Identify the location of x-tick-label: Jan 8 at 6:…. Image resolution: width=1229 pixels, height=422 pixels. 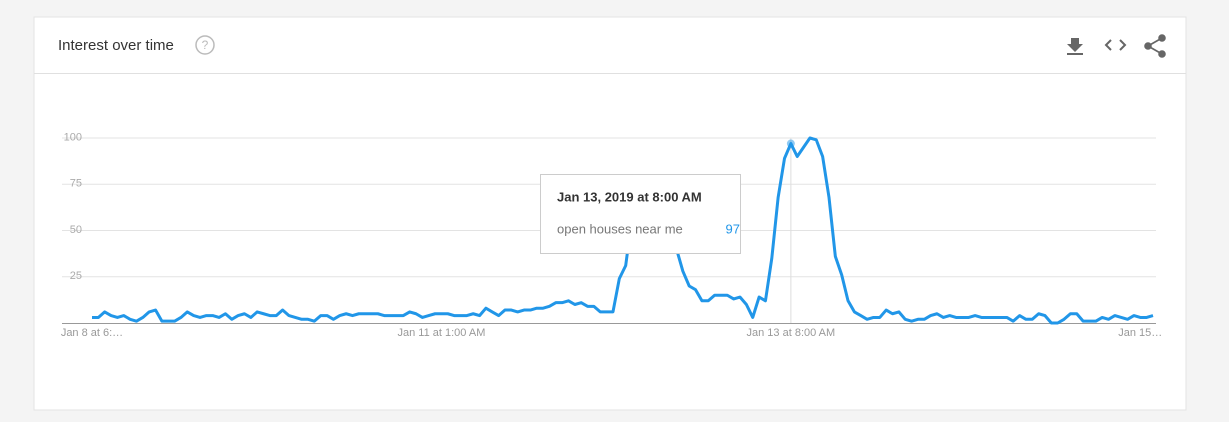
(92, 333).